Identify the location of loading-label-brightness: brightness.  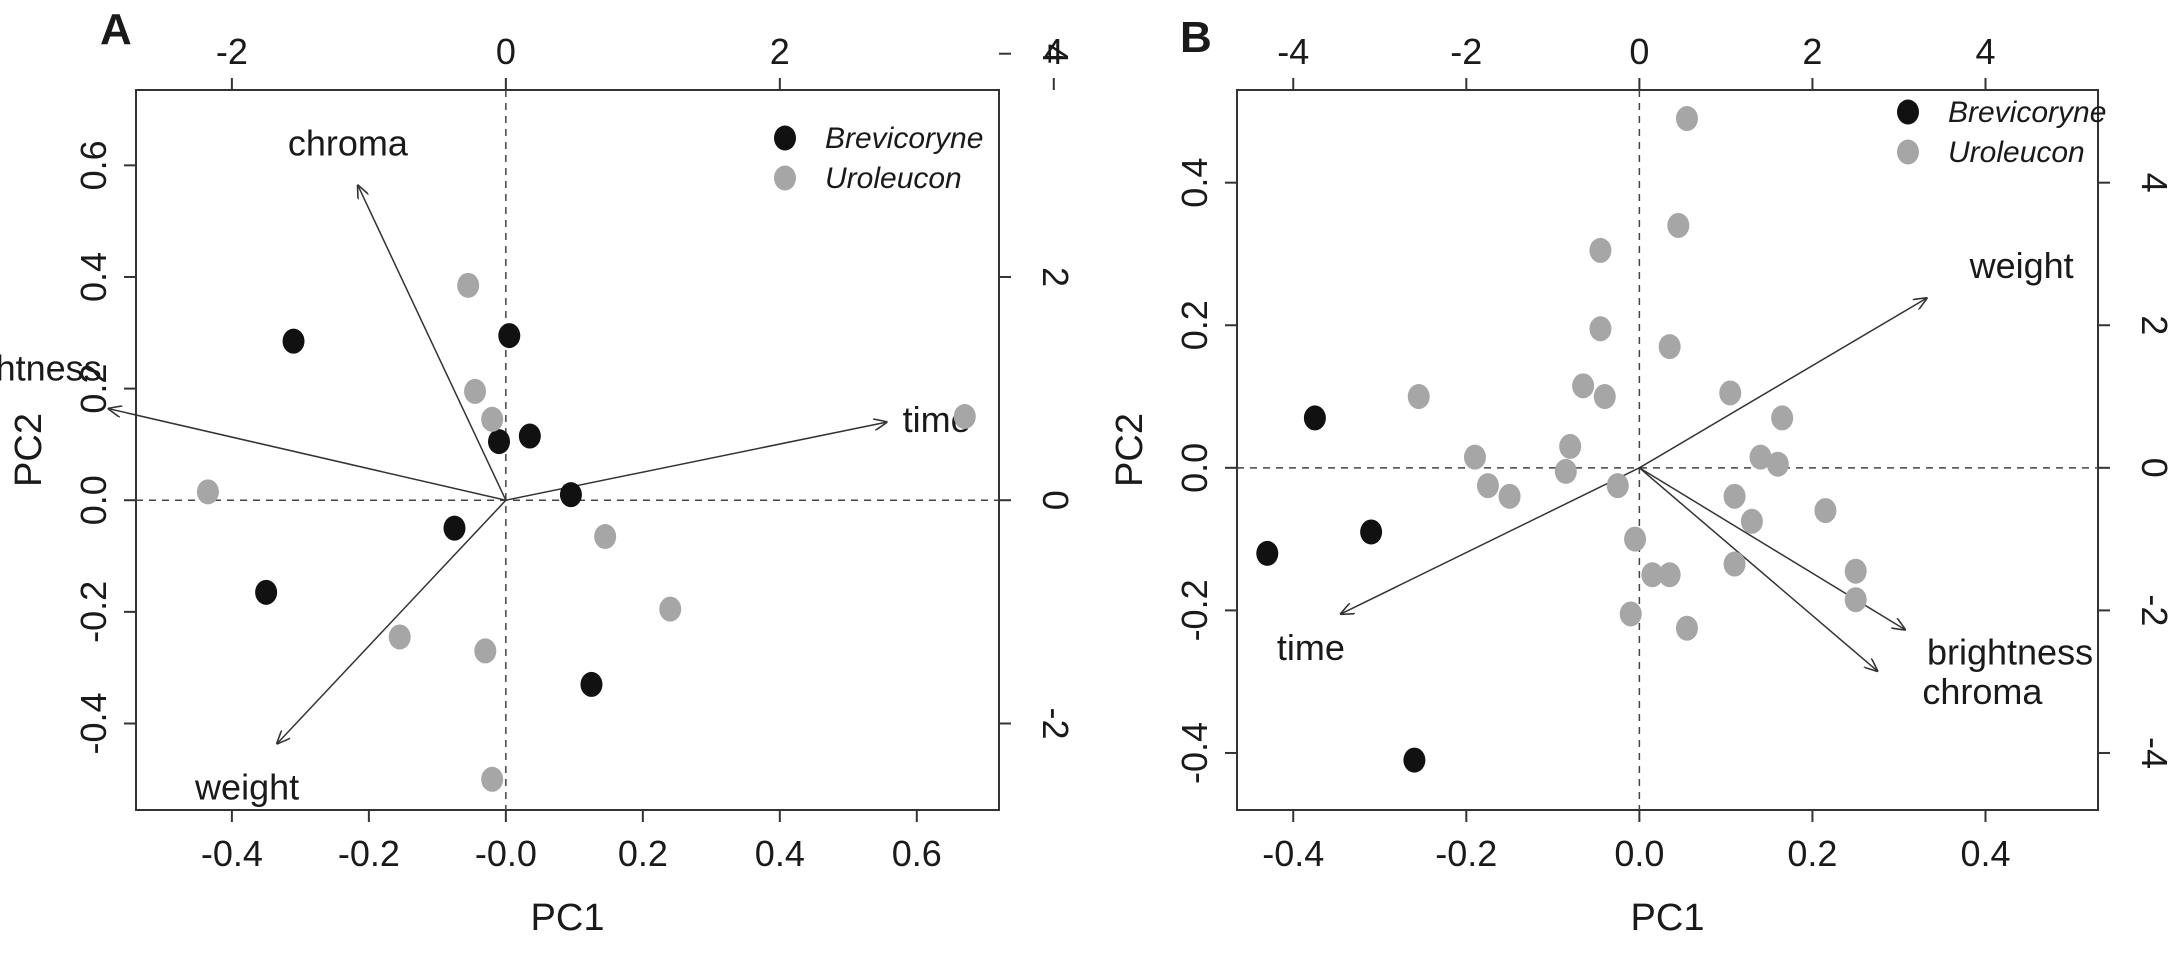
(2010, 652).